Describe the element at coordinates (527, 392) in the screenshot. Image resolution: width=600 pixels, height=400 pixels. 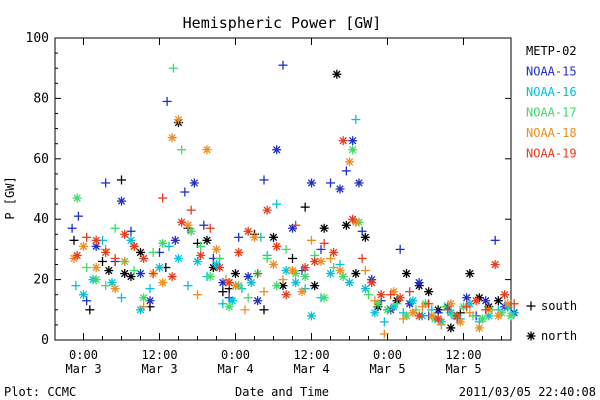
I see `footer-right: 2011/03/05 22:40:08` at that location.